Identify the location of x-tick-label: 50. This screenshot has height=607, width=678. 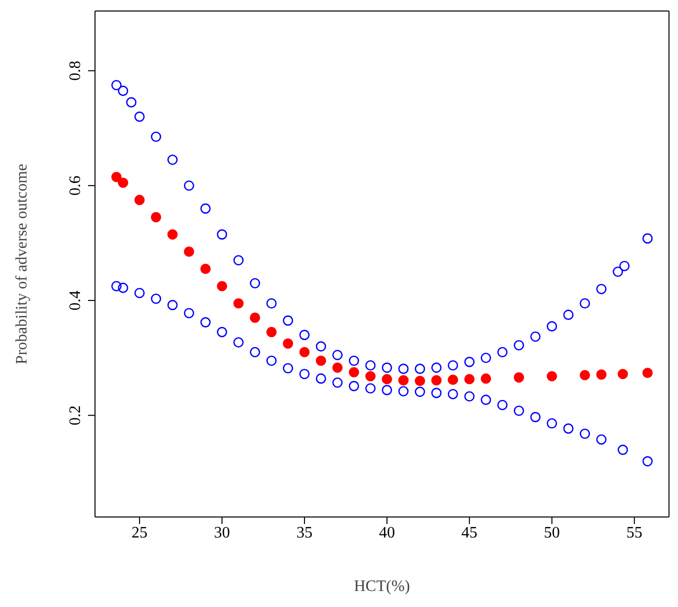
(552, 533).